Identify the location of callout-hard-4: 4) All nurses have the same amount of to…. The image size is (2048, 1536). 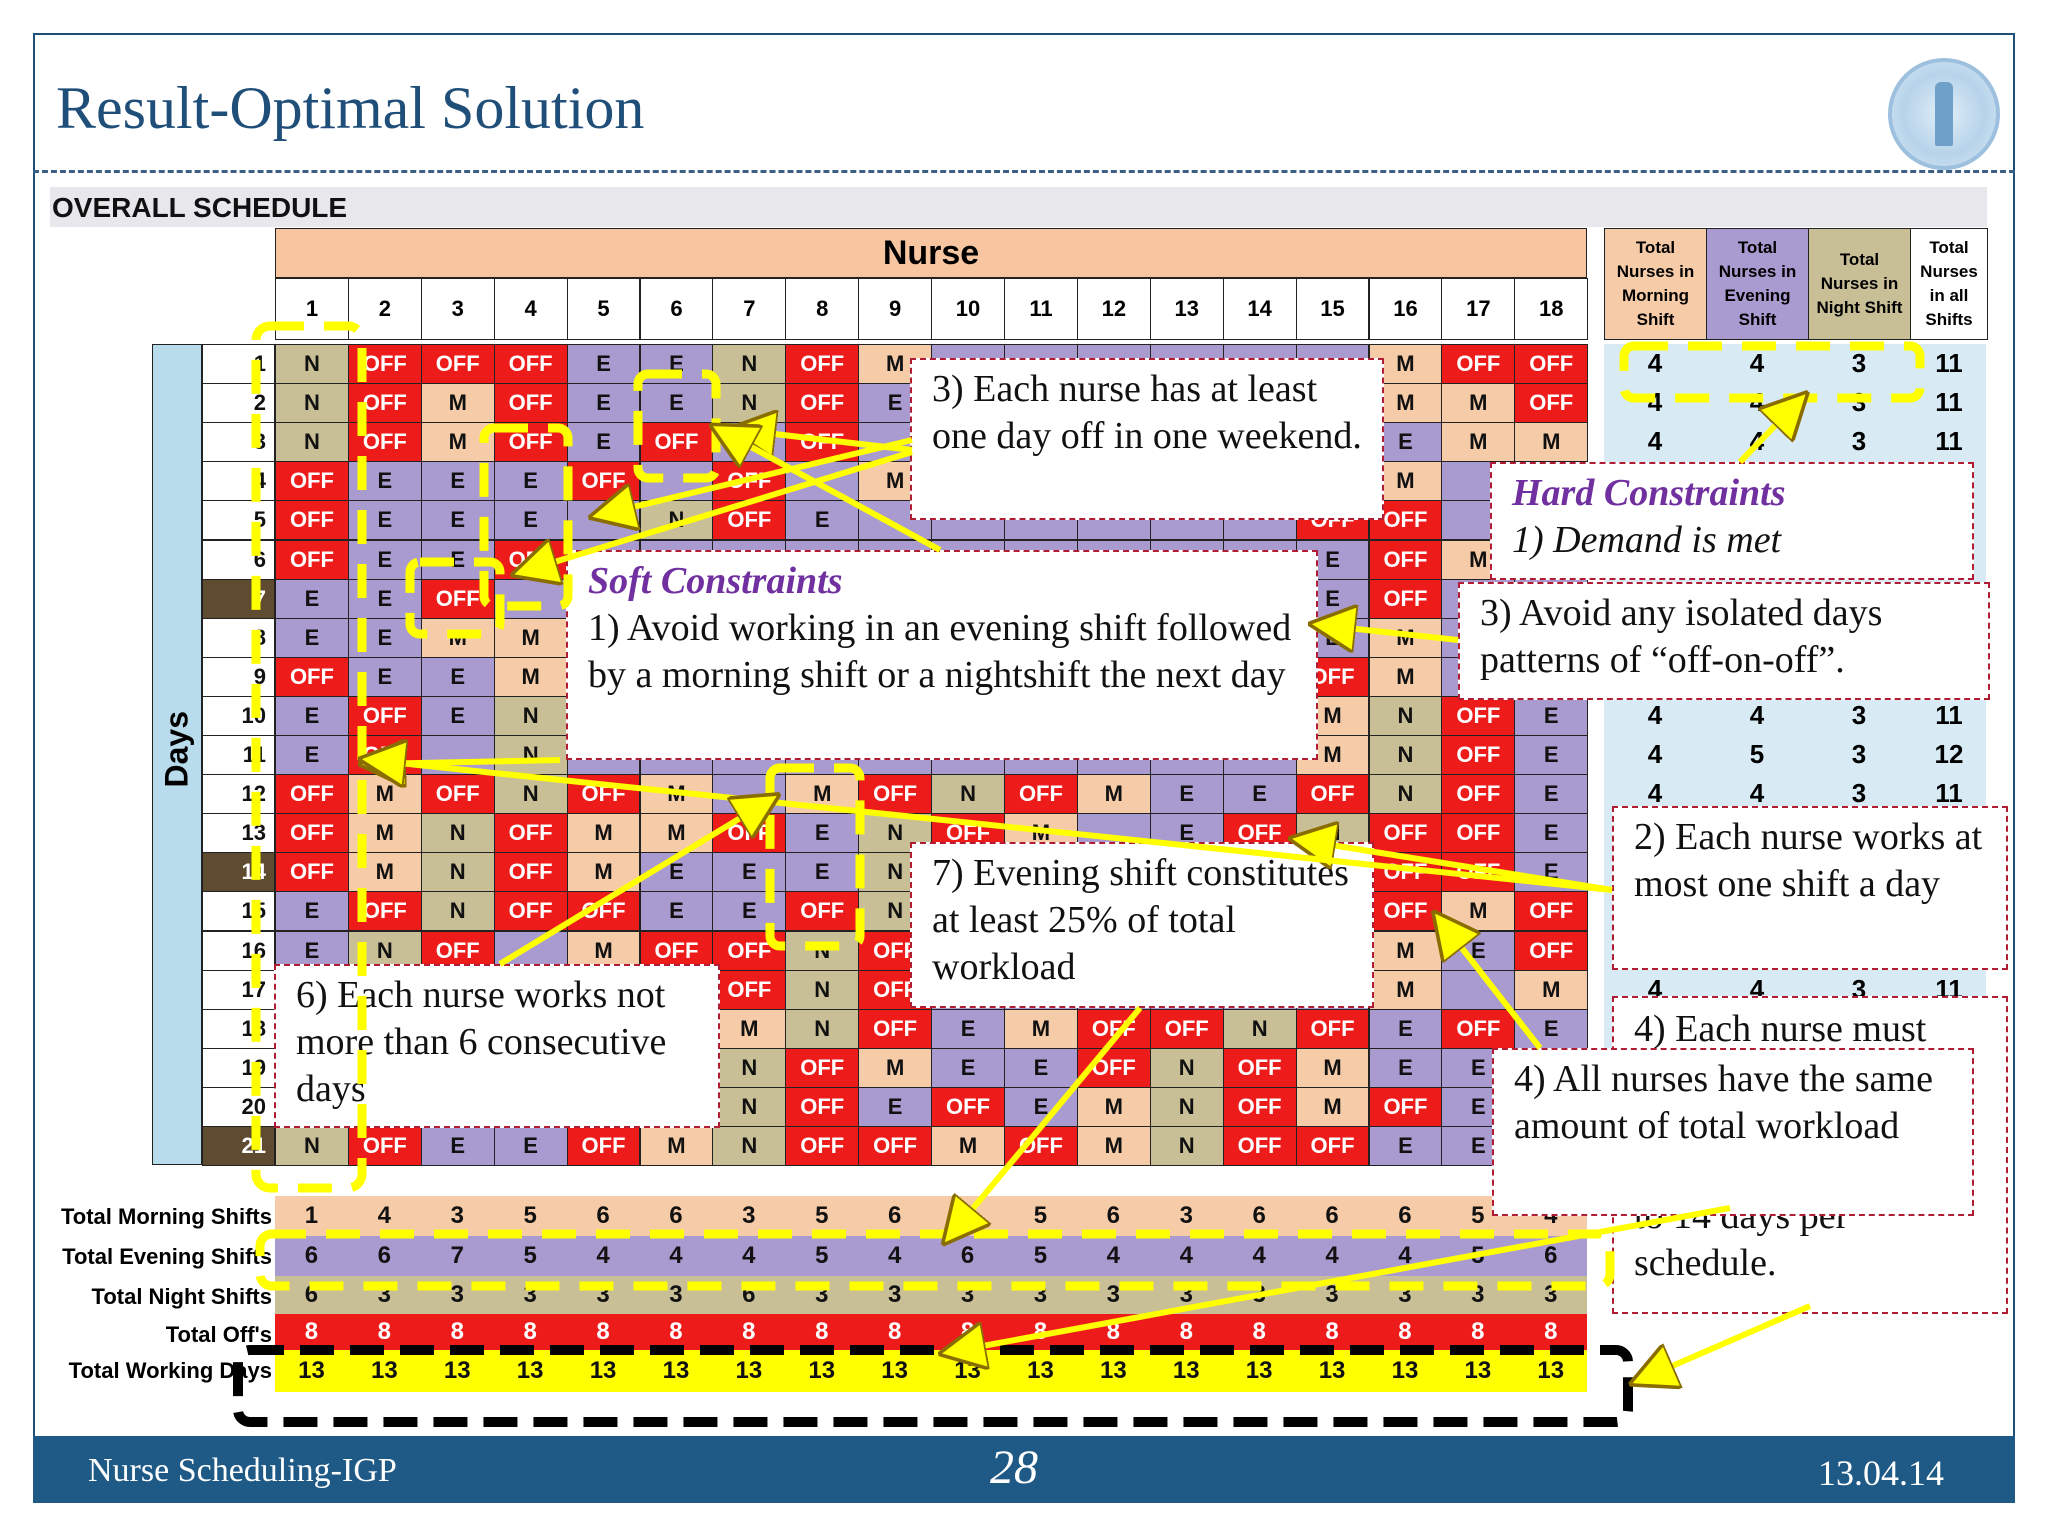
(1733, 1132).